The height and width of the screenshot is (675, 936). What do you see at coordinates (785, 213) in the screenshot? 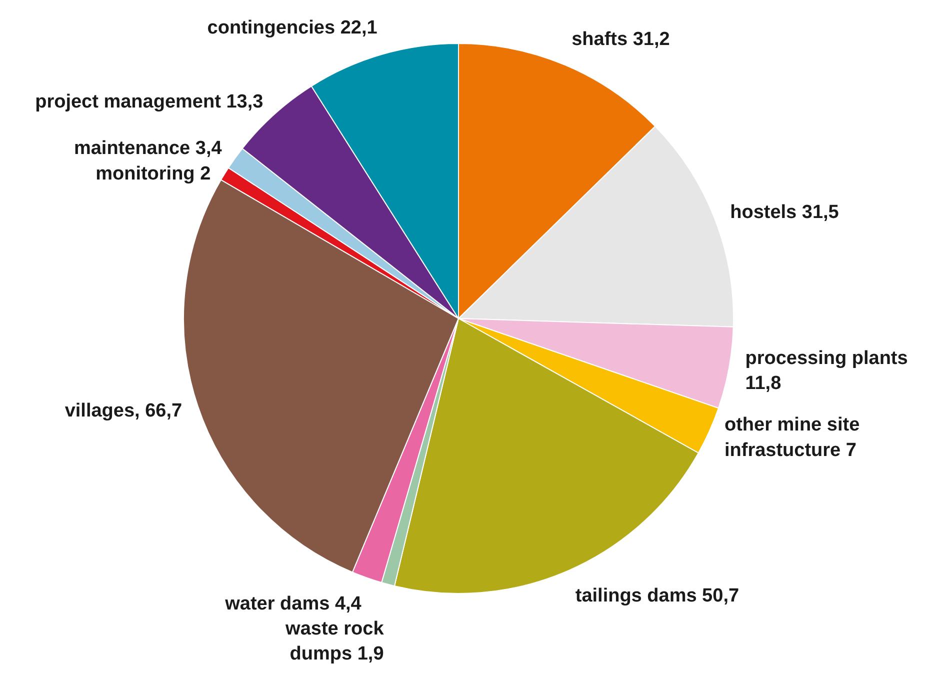
I see `slice-label: hostels 31,5` at bounding box center [785, 213].